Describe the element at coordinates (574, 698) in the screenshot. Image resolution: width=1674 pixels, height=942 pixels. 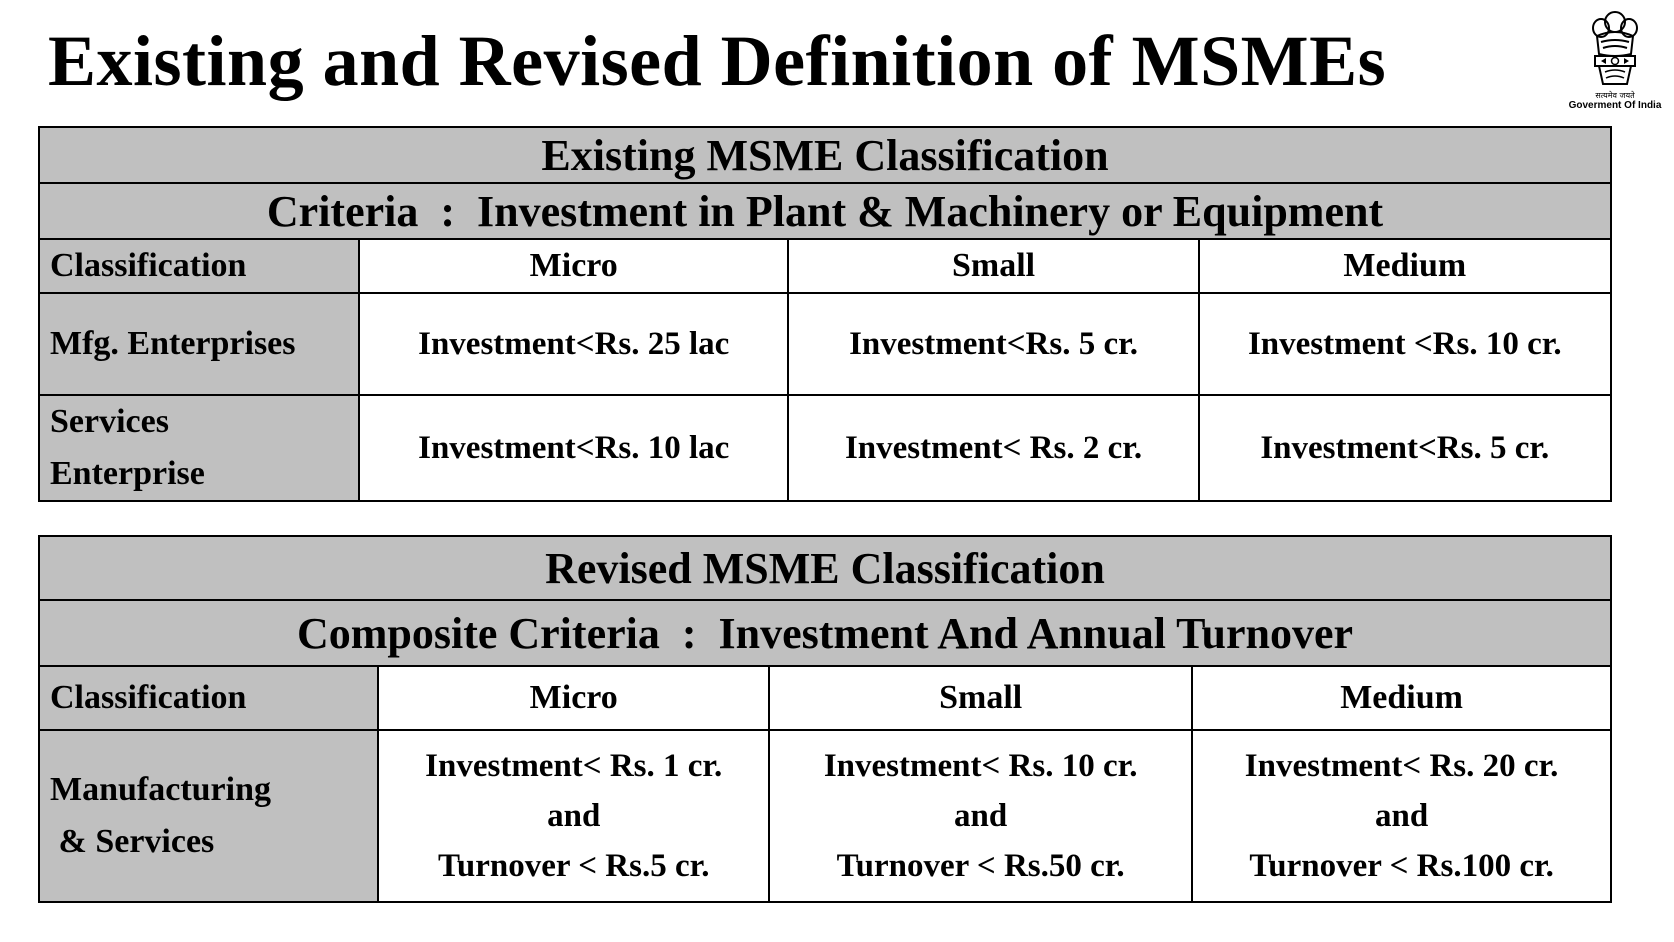
I see `revised-header-micro: Micro` at that location.